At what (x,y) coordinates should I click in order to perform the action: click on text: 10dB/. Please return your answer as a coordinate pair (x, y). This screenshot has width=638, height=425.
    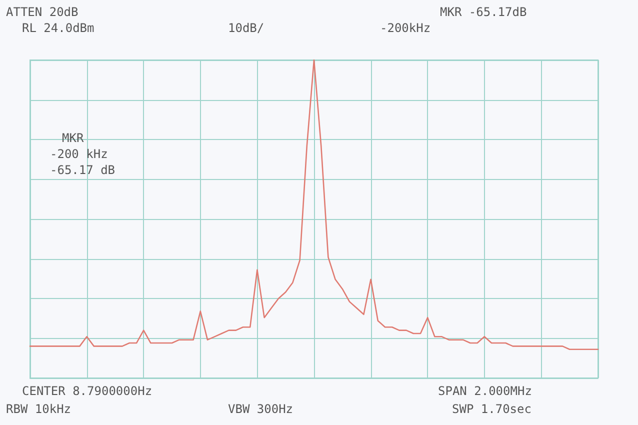
    Looking at the image, I should click on (246, 28).